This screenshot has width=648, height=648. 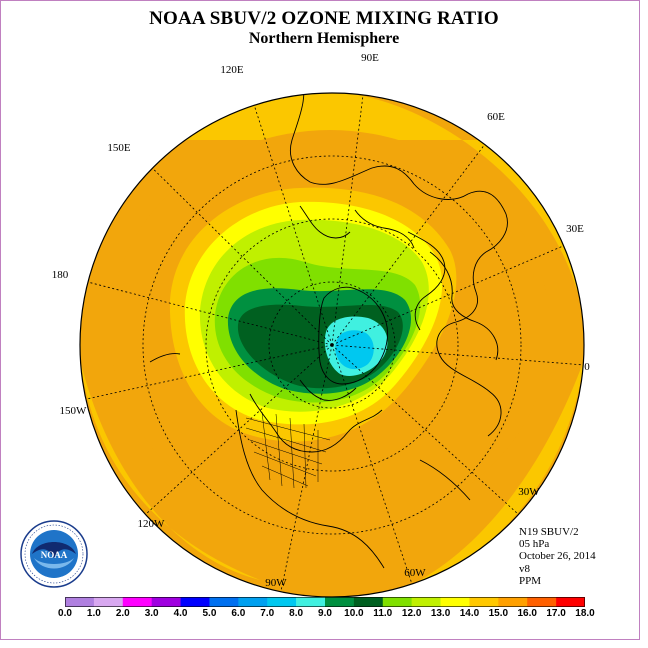 I want to click on meridian-120e, so click(x=289, y=219).